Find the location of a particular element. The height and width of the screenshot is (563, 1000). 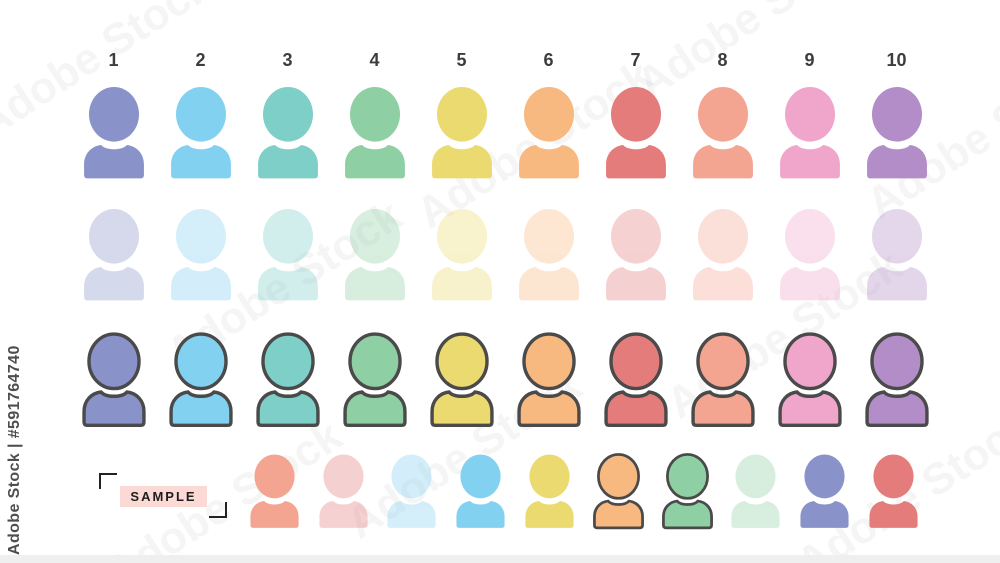

solid-avatar-row is located at coordinates (505, 132).